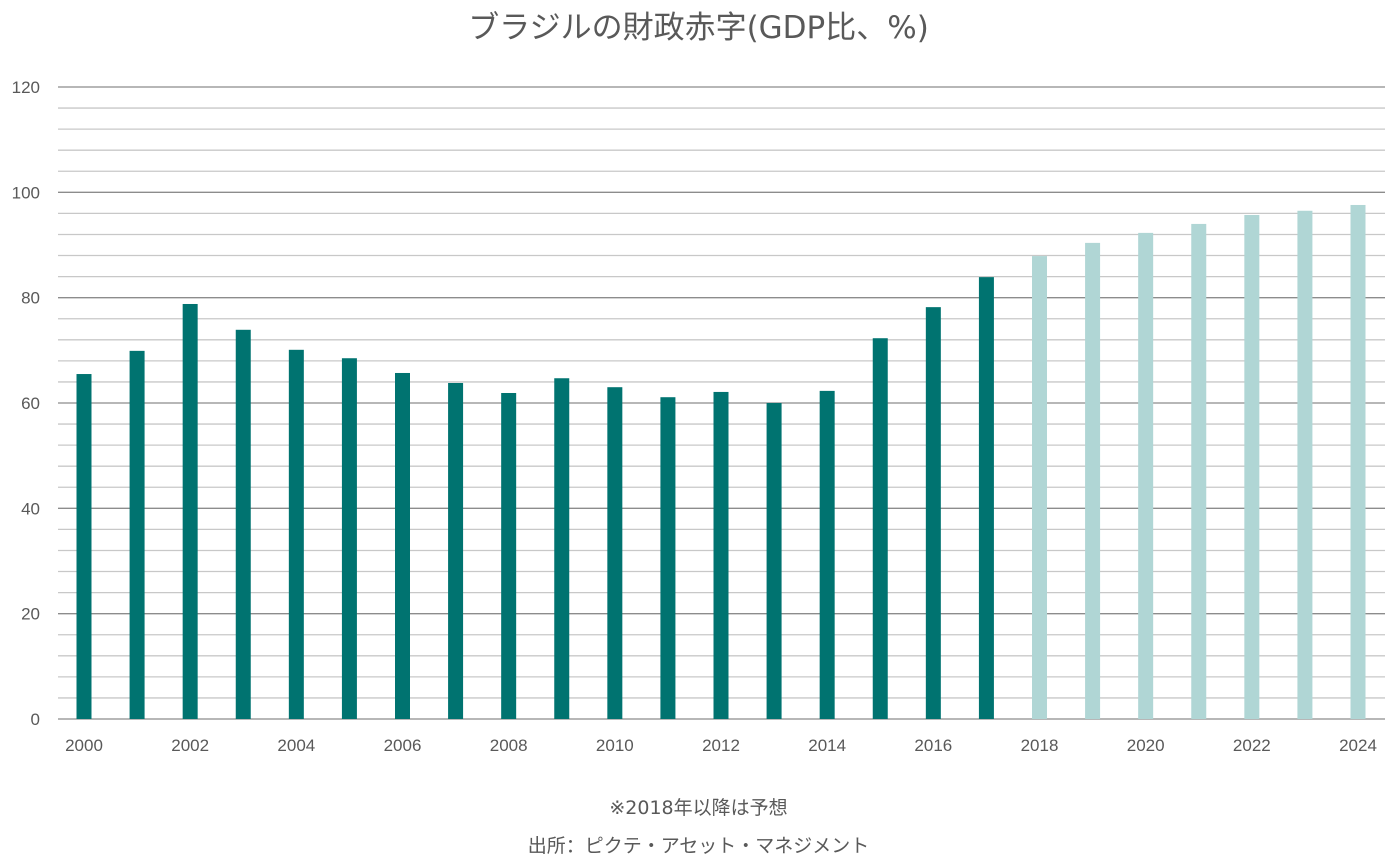 This screenshot has height=862, width=1397. I want to click on y-tick-label: 20, so click(30, 614).